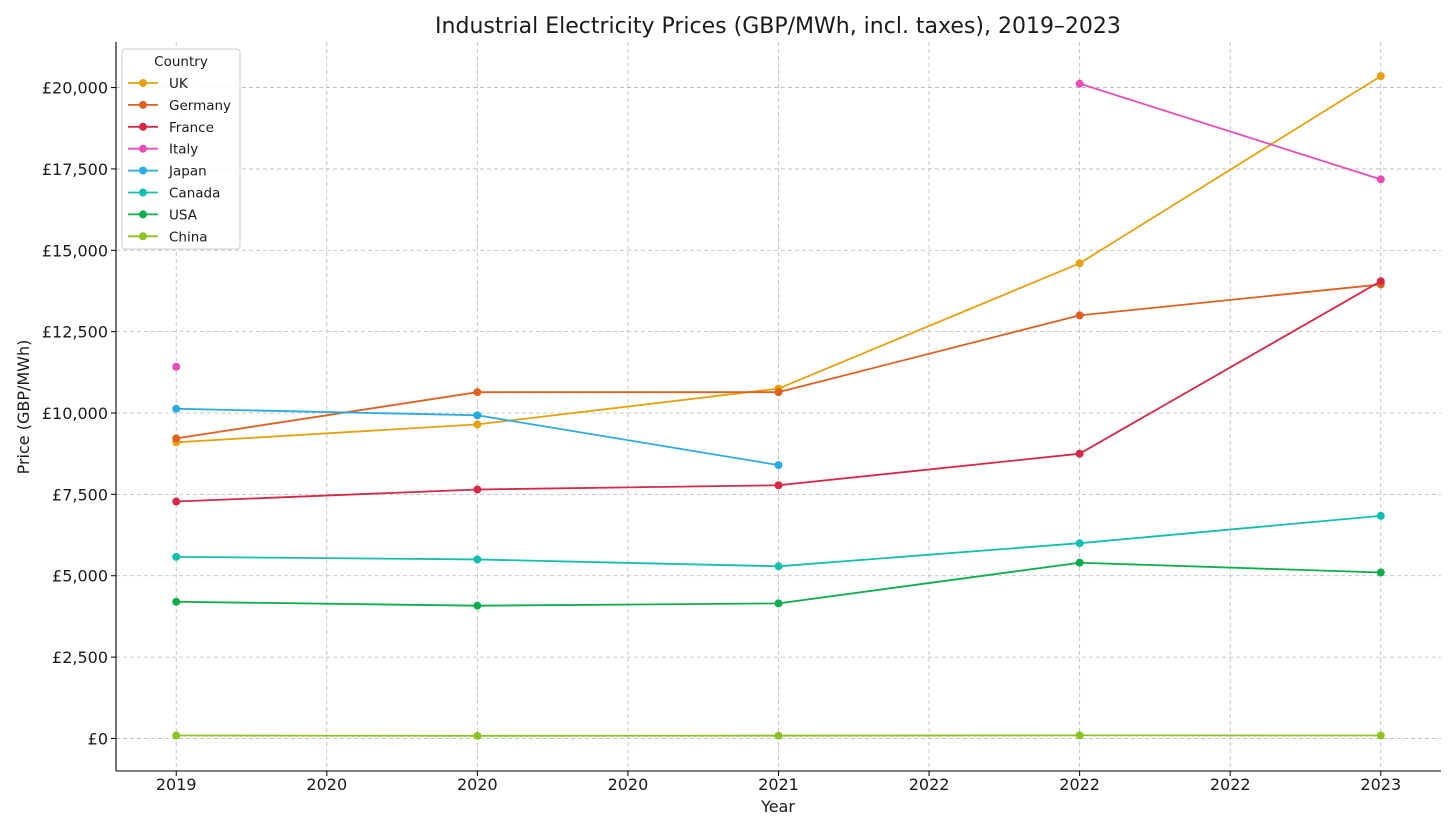 The width and height of the screenshot is (1456, 832). I want to click on legend-item-canada: Canada, so click(174, 194).